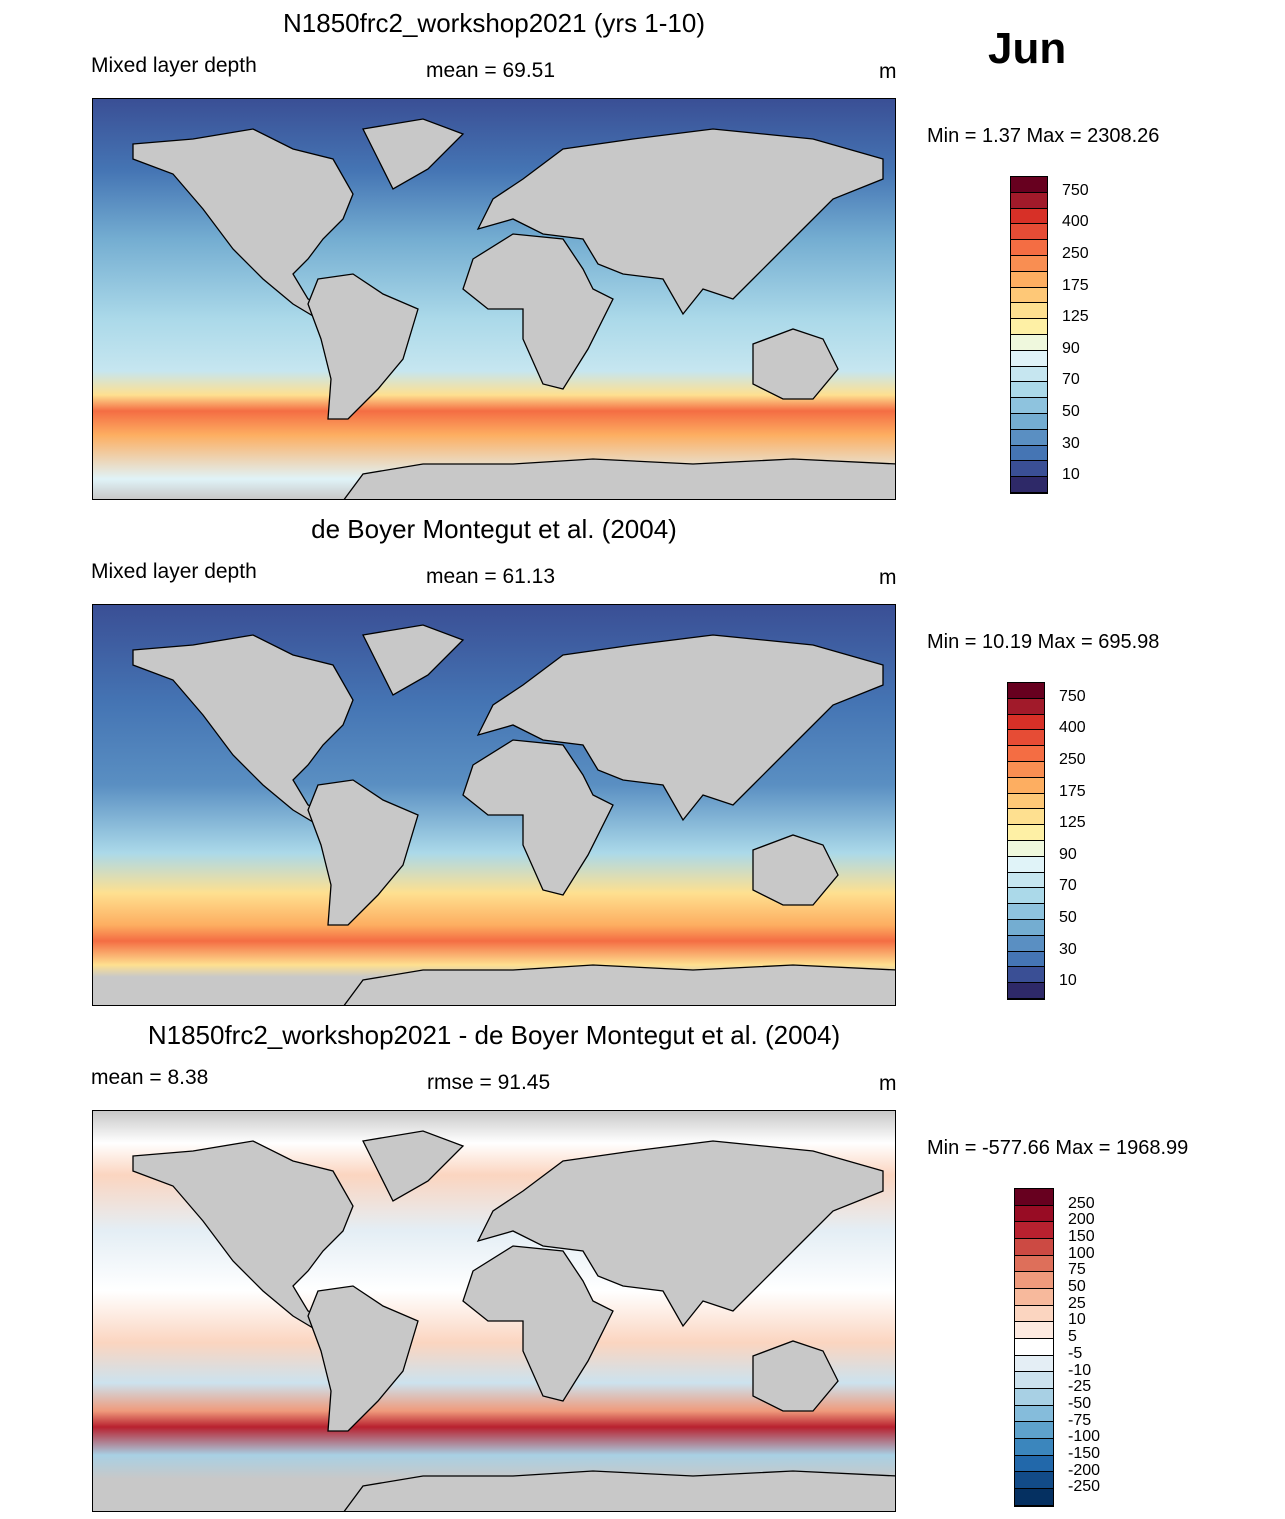 This screenshot has width=1285, height=1519. What do you see at coordinates (150, 1077) in the screenshot?
I see `left-label: mean = 8.38` at bounding box center [150, 1077].